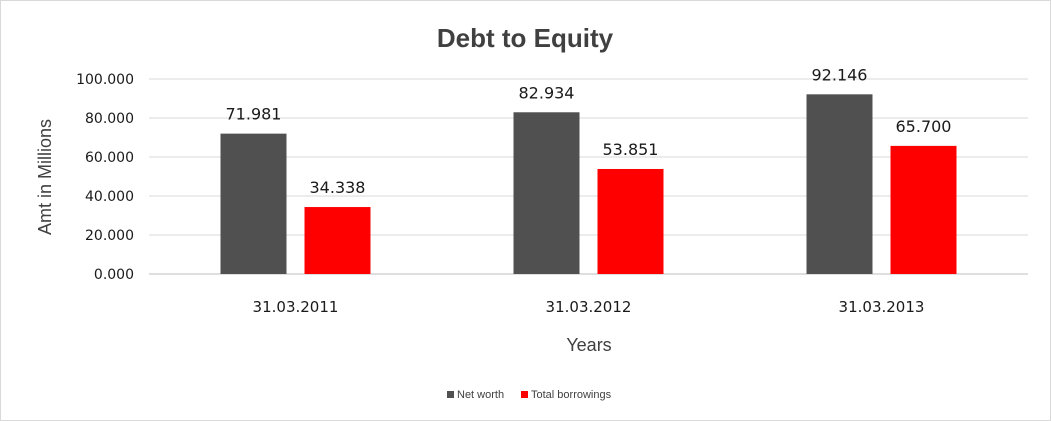  I want to click on x-category-label: 31.03.2011, so click(296, 307).